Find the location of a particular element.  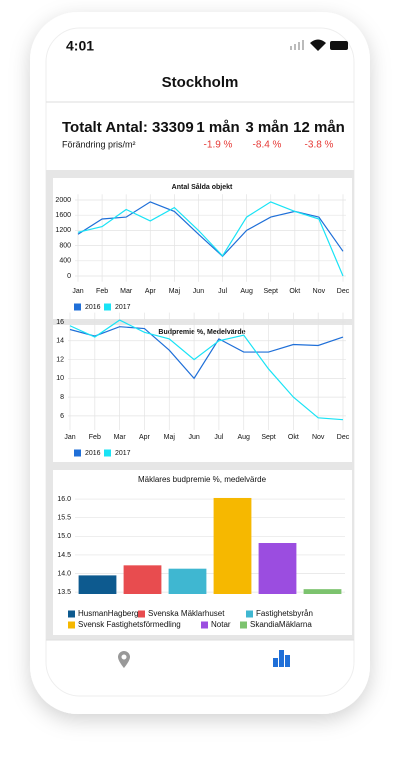

y-tick-label: 10 is located at coordinates (60, 378).